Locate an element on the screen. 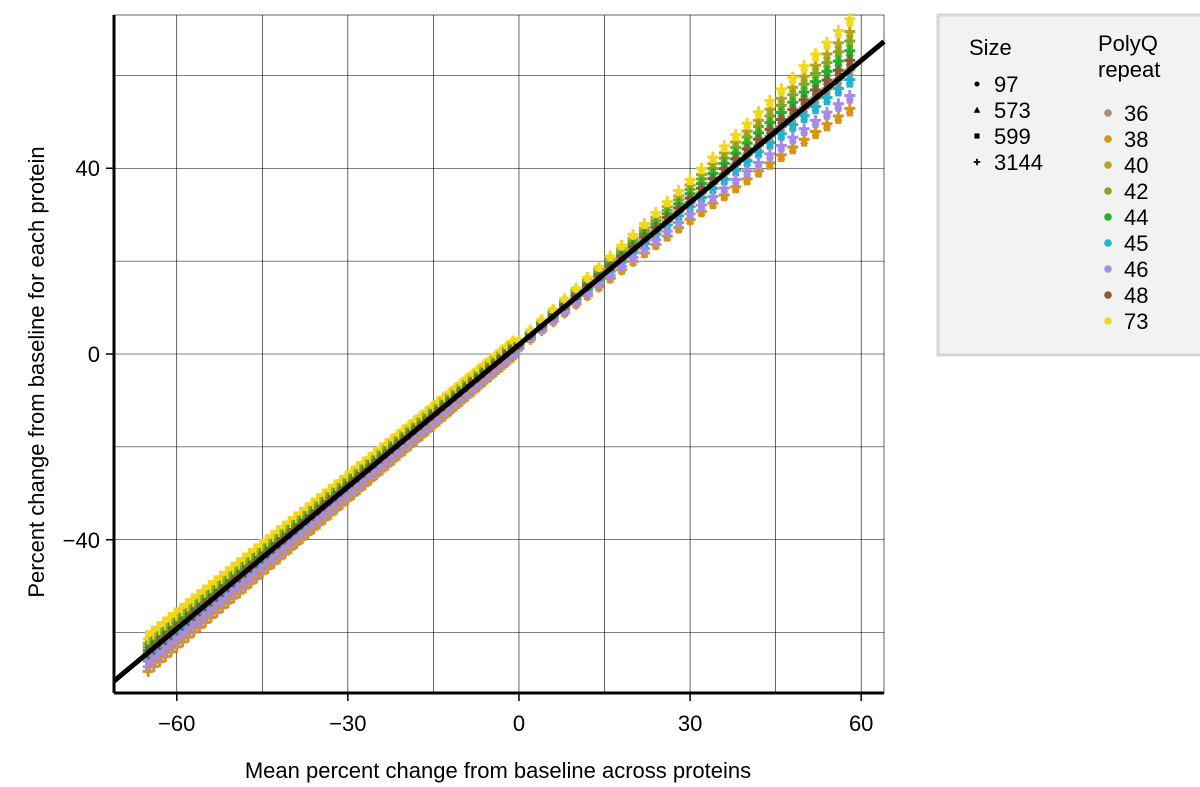 This screenshot has height=787, width=1200. legend-box is located at coordinates (1068, 185).